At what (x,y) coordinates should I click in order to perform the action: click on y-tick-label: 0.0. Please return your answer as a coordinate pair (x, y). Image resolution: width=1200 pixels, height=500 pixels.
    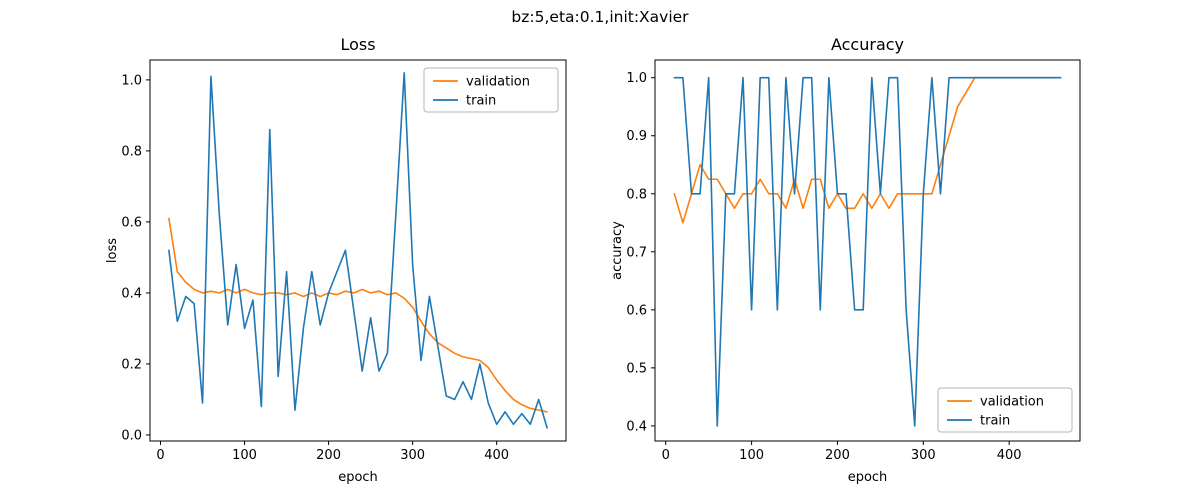
    Looking at the image, I should click on (131, 435).